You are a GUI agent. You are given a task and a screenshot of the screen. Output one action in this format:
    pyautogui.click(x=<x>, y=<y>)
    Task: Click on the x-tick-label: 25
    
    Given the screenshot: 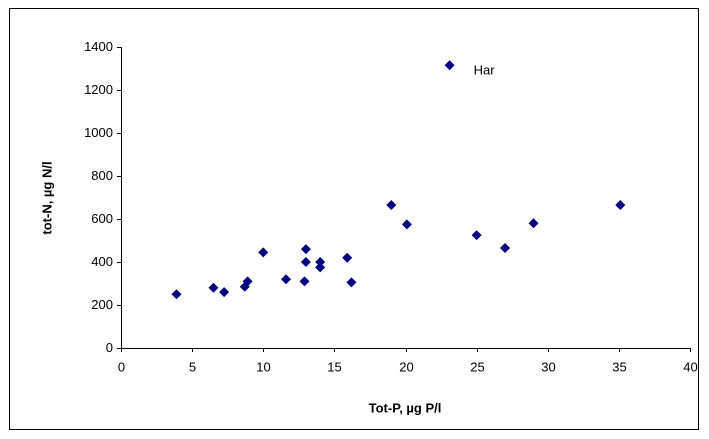 What is the action you would take?
    pyautogui.click(x=477, y=366)
    